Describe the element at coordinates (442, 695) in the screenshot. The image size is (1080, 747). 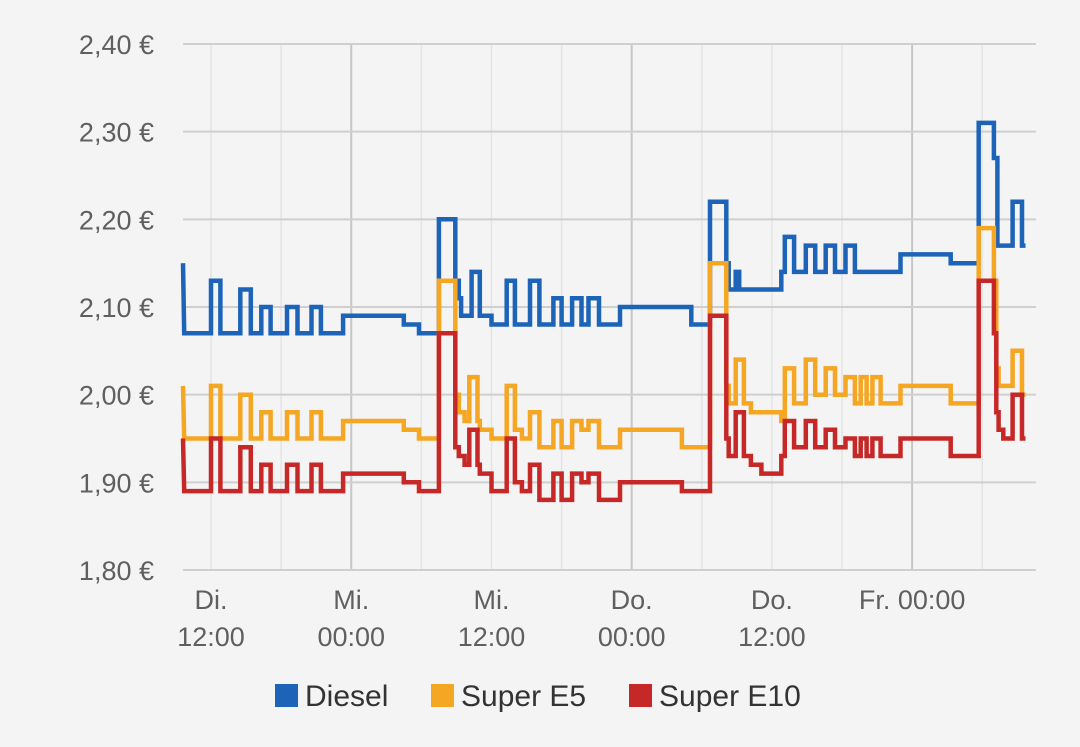
I see `legend-swatch-super-e5` at that location.